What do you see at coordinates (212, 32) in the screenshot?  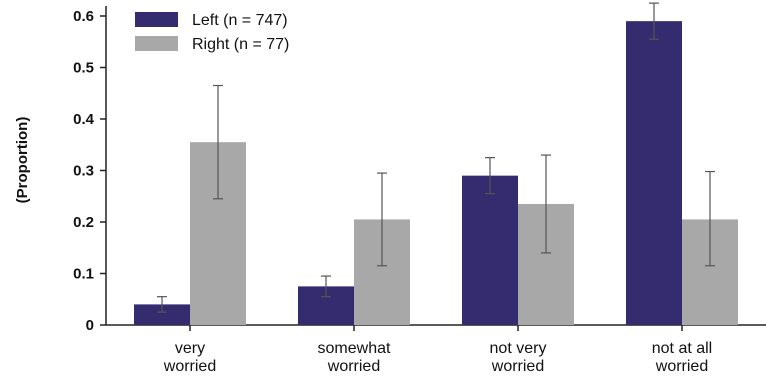 I see `legend: Left (n = 747) Right (n = 77)` at bounding box center [212, 32].